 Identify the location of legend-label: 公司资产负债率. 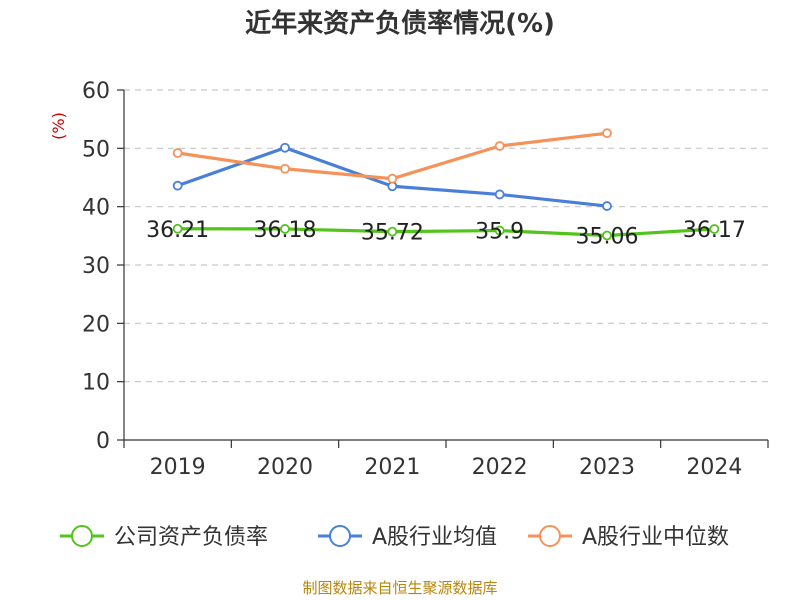
(191, 537).